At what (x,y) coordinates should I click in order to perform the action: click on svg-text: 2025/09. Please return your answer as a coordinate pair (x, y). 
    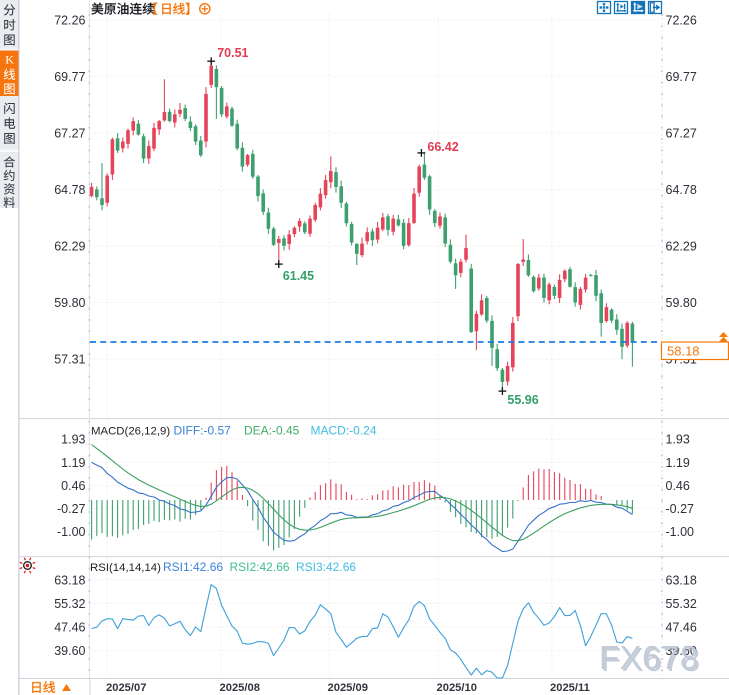
    Looking at the image, I should click on (348, 688).